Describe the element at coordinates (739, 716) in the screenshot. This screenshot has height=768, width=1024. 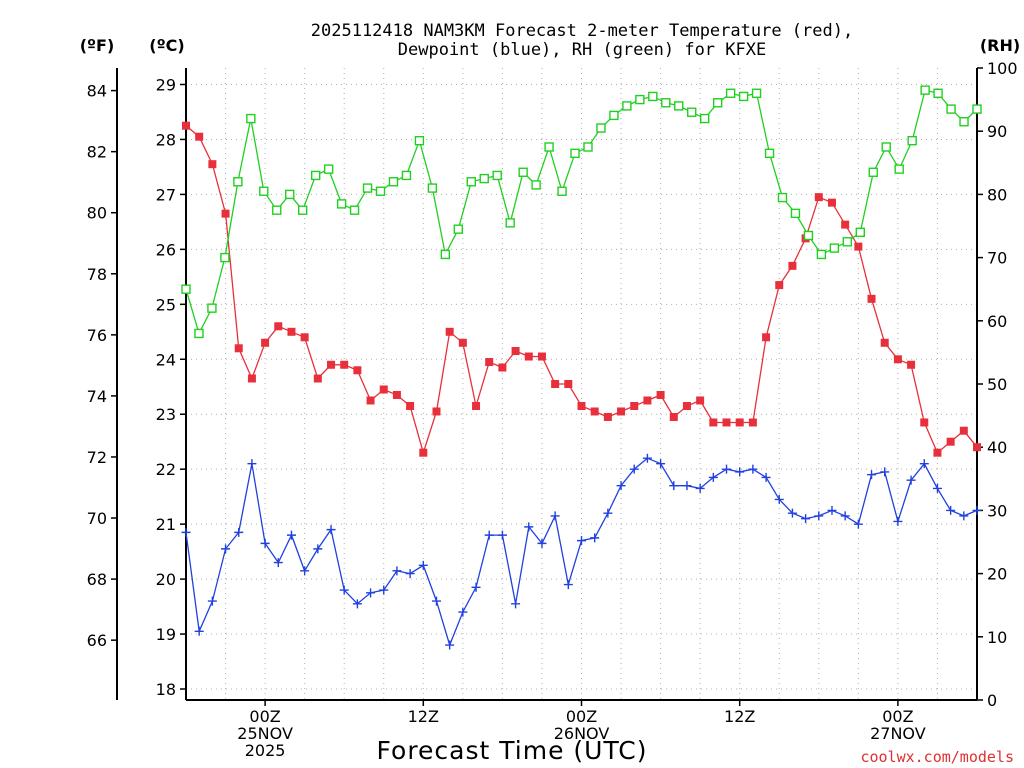
I see `x-tick-label: 12Z` at that location.